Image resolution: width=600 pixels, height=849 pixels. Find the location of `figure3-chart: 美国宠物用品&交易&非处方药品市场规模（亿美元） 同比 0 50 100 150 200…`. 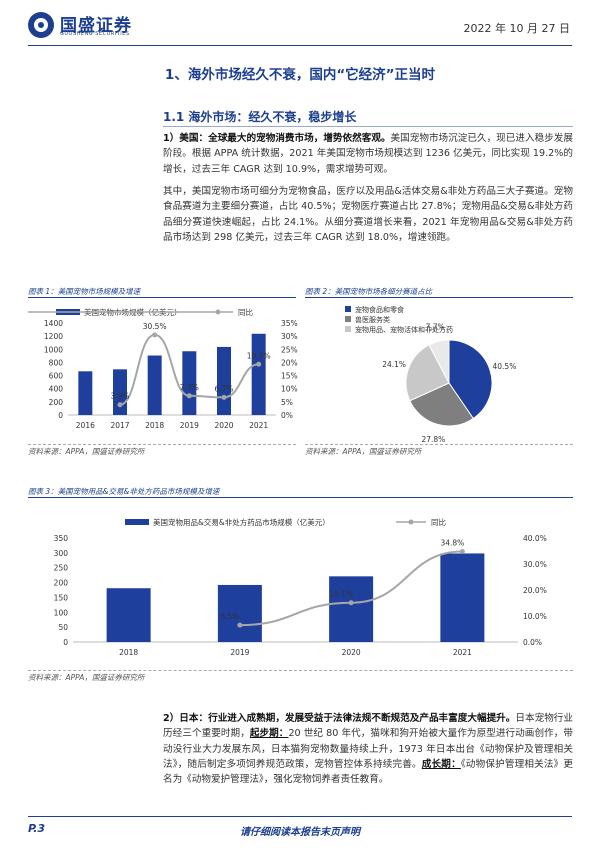

figure3-chart: 美国宠物用品&交易&非处方药品市场规模（亿美元） 同比 0 50 100 150 200… is located at coordinates (300, 587).